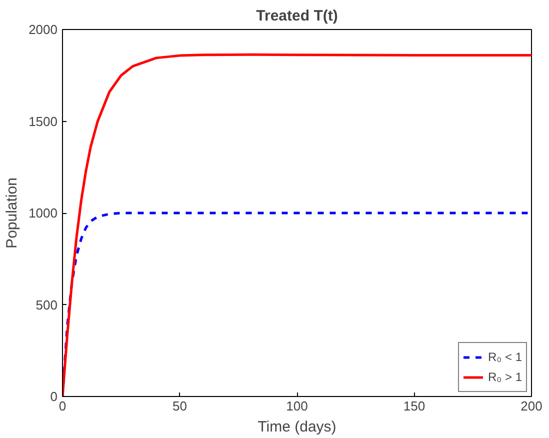 Image resolution: width=549 pixels, height=438 pixels. I want to click on legend-label: R₀ < 1, so click(505, 357).